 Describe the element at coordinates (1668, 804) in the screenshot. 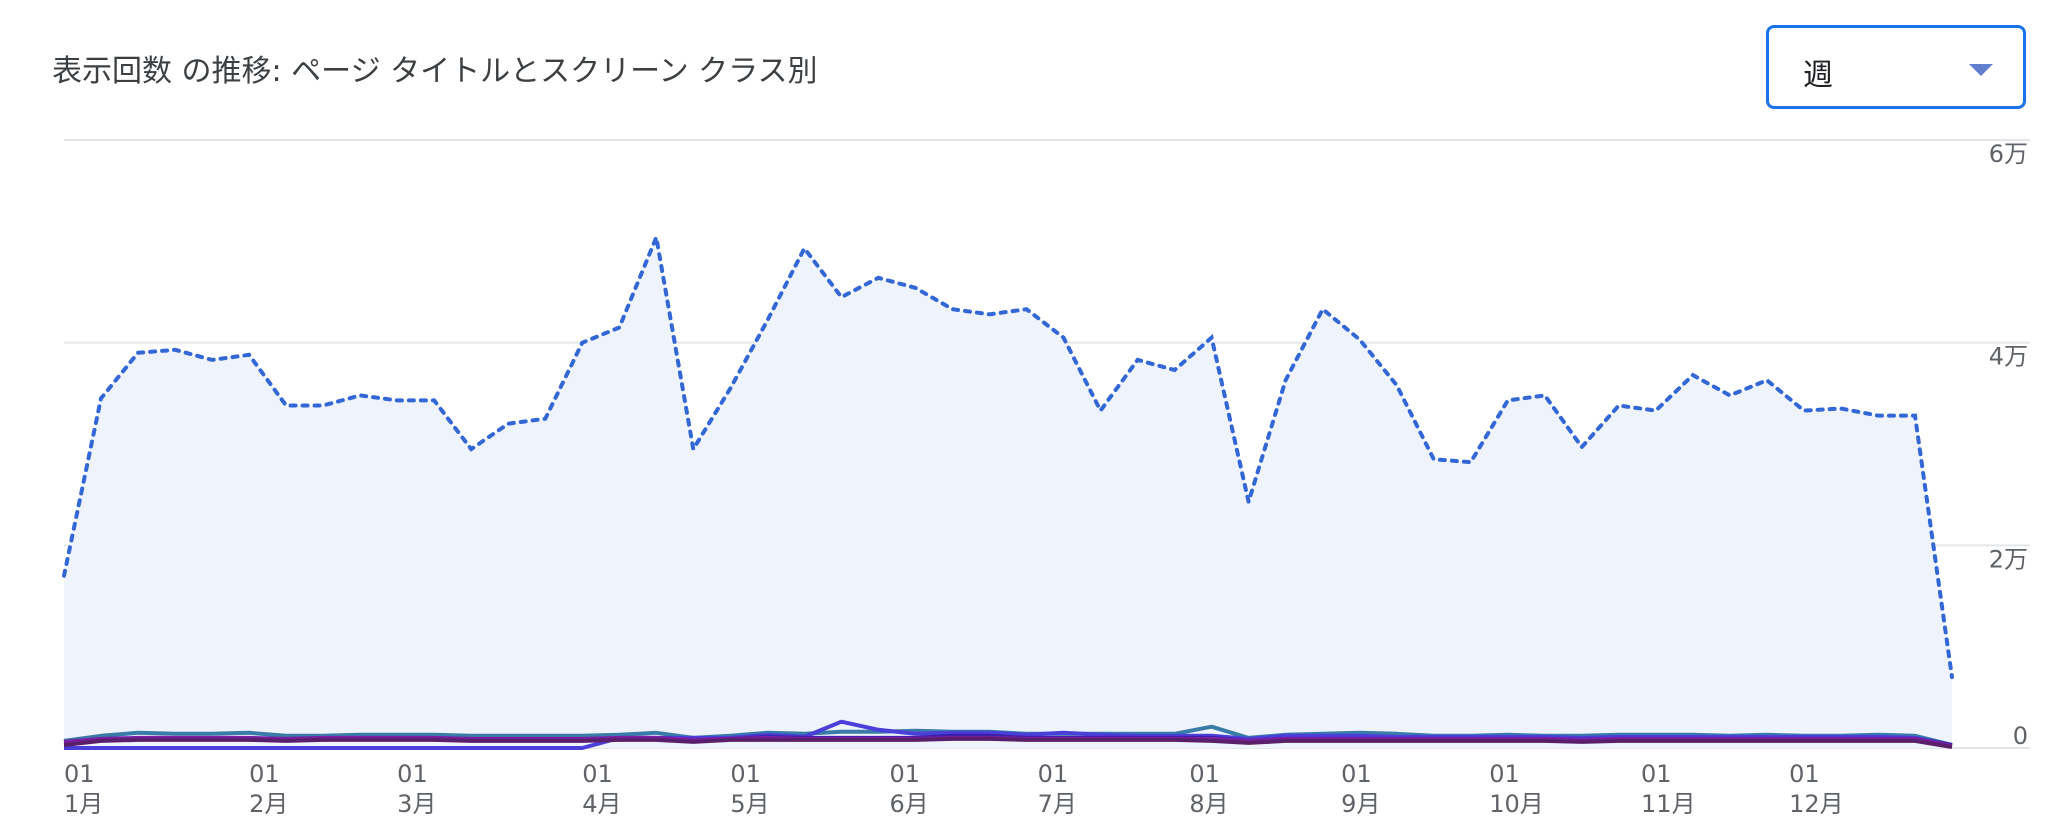

I see `x-tick-month-label: 11月` at that location.